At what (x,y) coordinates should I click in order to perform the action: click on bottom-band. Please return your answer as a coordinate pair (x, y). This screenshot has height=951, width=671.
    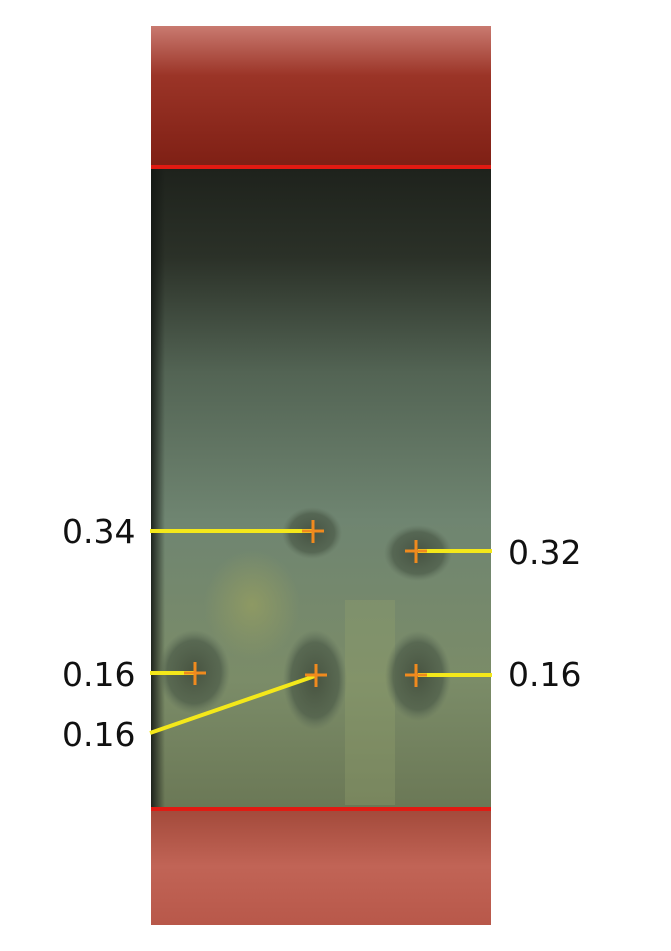
    Looking at the image, I should click on (321, 866).